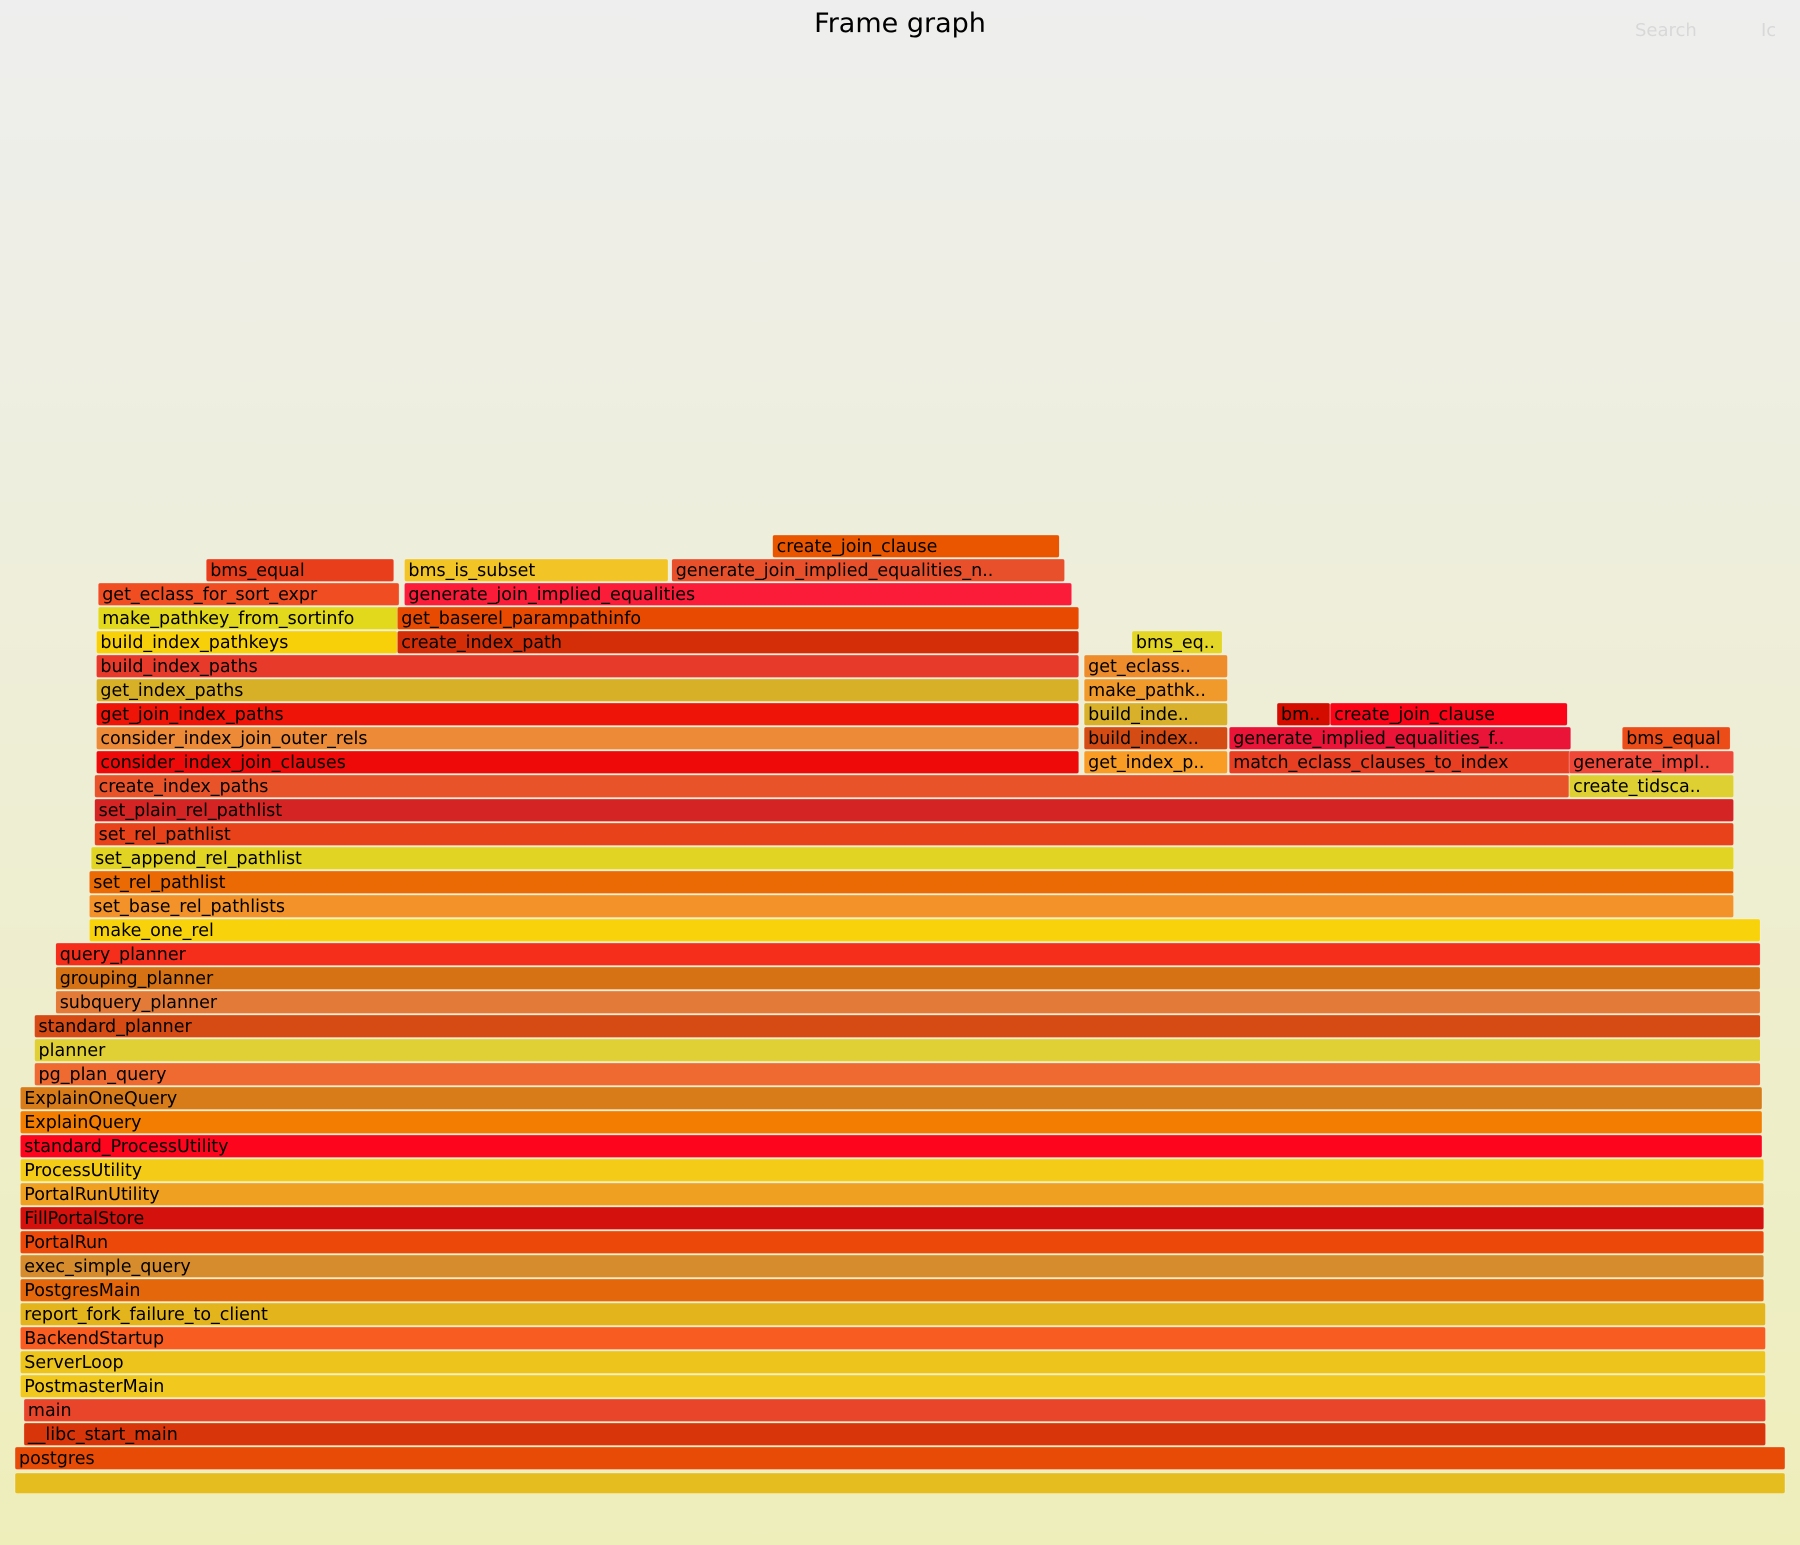 The width and height of the screenshot is (1800, 1545). What do you see at coordinates (1769, 30) in the screenshot?
I see `ignore-case-toggle: Ic` at bounding box center [1769, 30].